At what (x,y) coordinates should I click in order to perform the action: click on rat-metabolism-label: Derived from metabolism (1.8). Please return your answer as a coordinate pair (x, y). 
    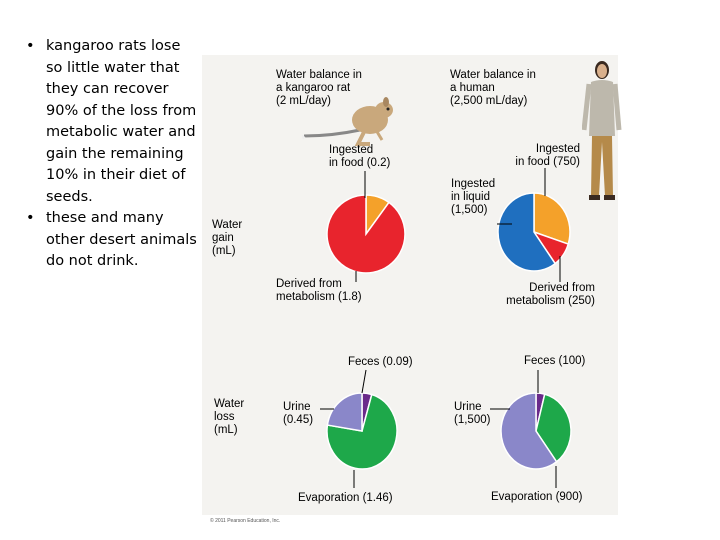
    Looking at the image, I should click on (319, 290).